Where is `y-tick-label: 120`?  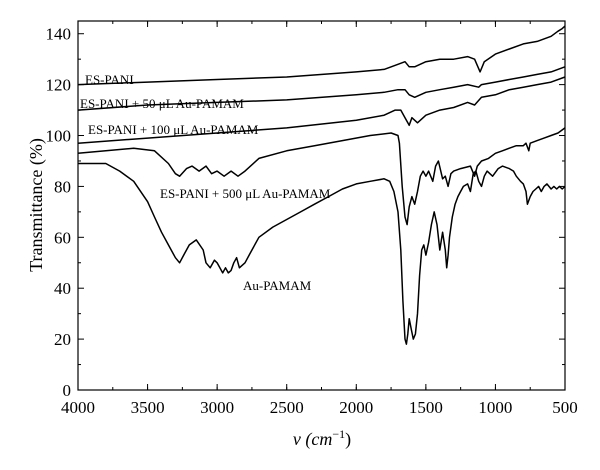 y-tick-label: 120 is located at coordinates (59, 85).